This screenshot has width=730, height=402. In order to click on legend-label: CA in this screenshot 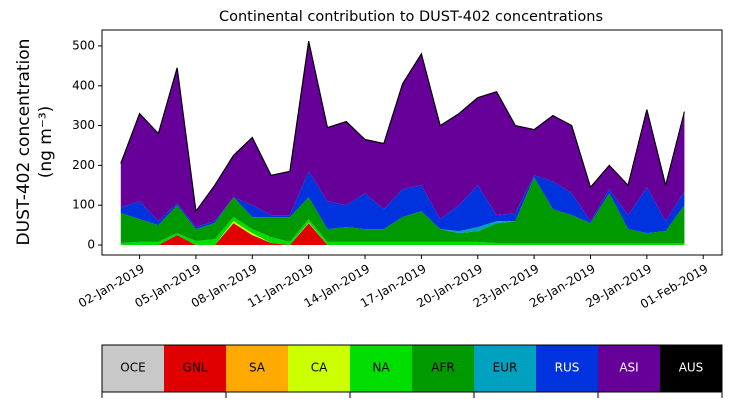, I will do `click(319, 368)`.